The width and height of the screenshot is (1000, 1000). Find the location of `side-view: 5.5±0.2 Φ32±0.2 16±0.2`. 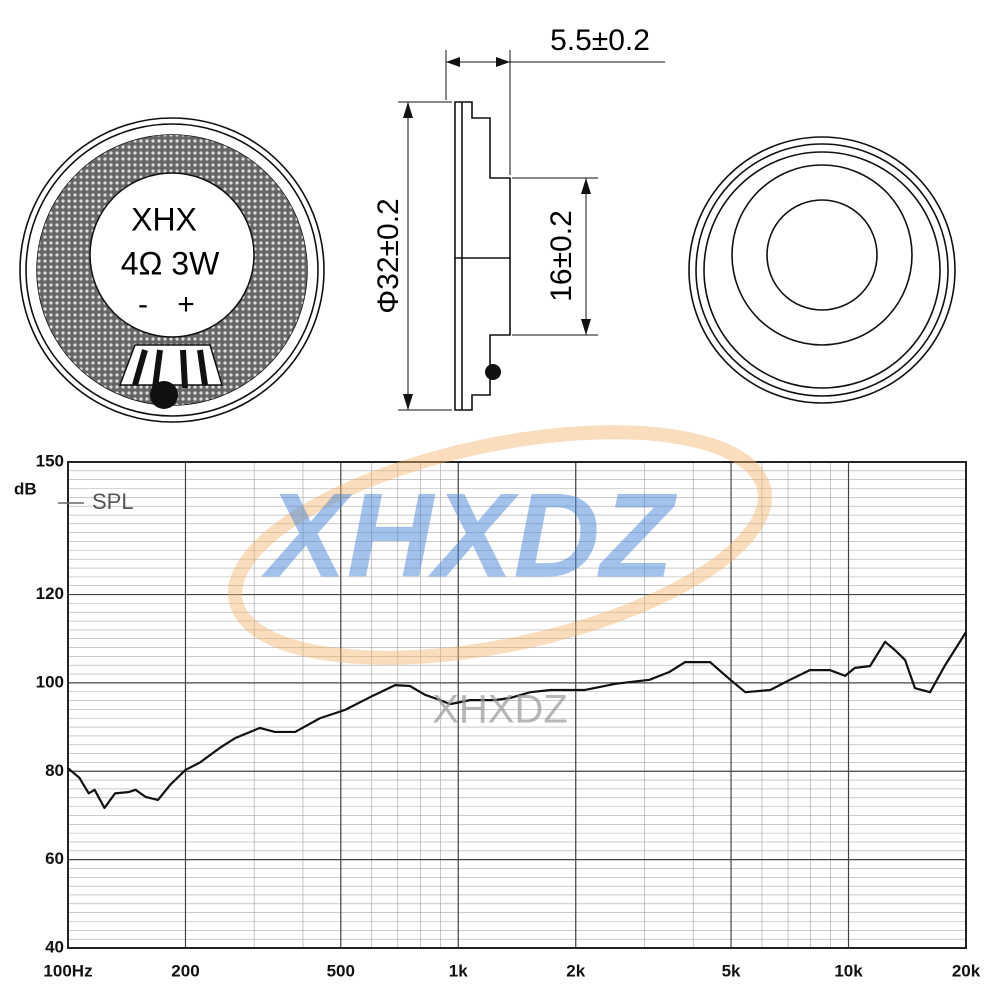

side-view: 5.5±0.2 Φ32±0.2 16±0.2 is located at coordinates (518, 217).